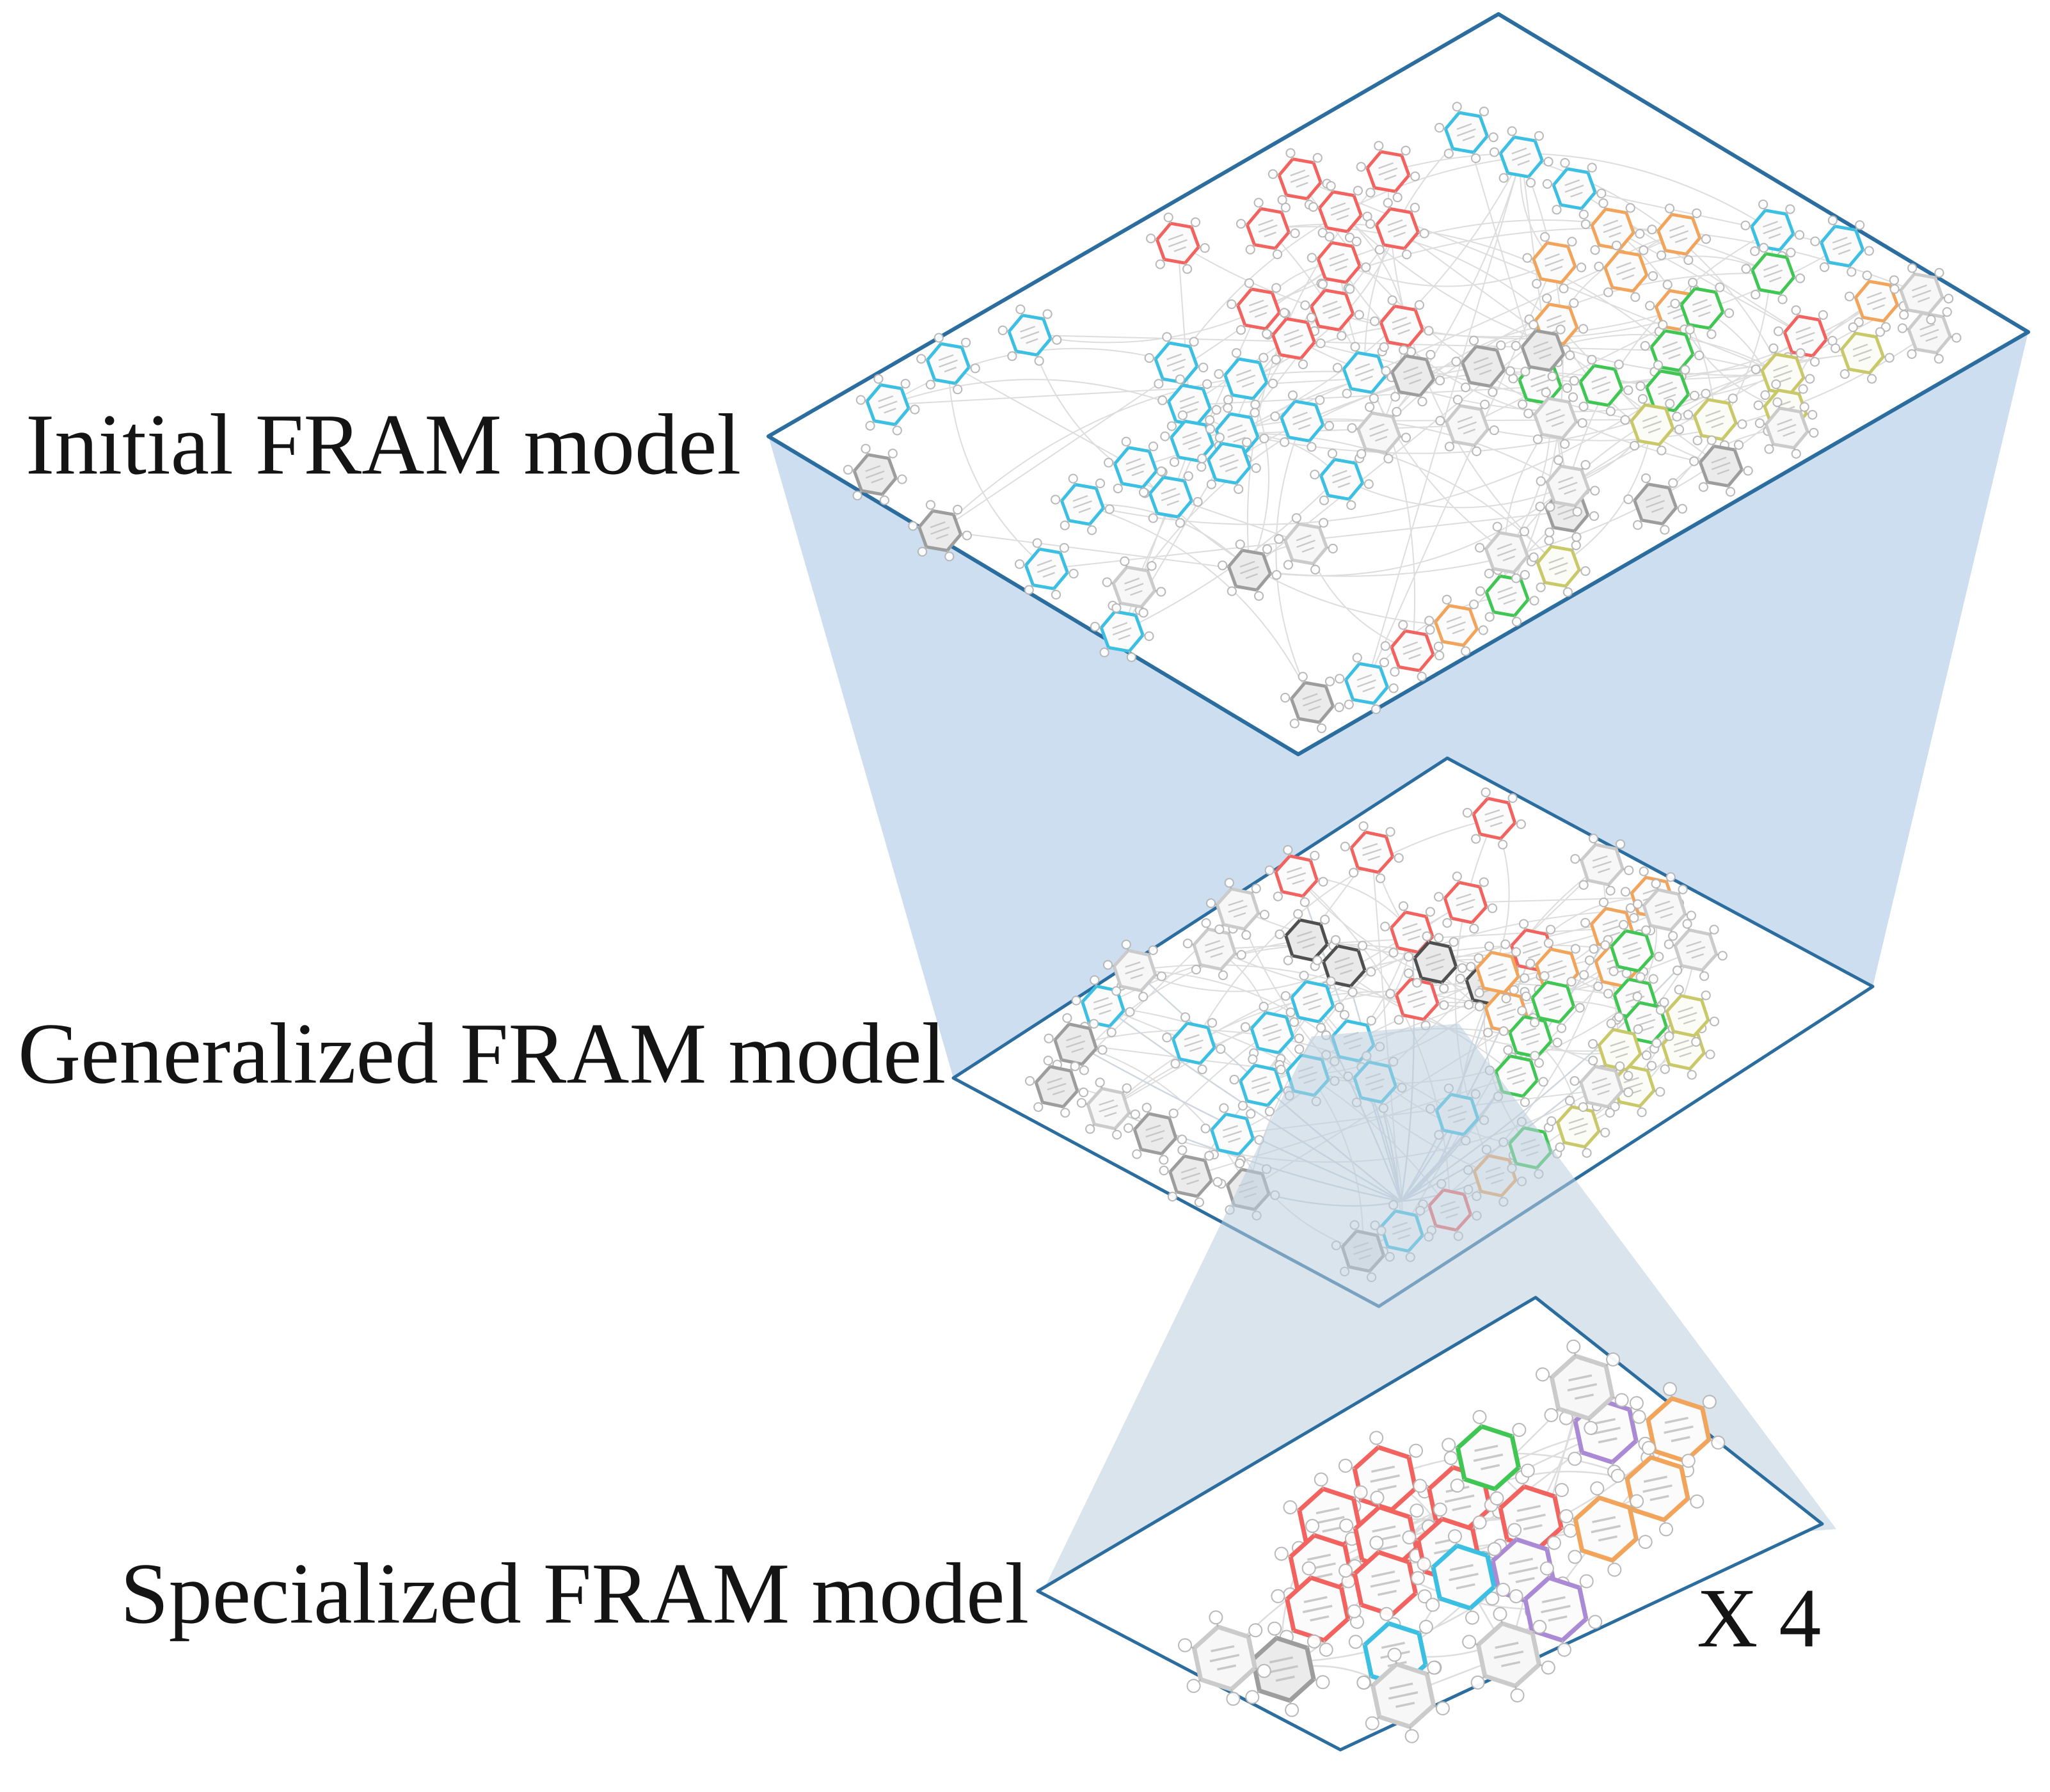 Image resolution: width=2050 pixels, height=1792 pixels. Describe the element at coordinates (574, 1594) in the screenshot. I see `label-specialized-fram-model: Specialized FRAM model` at that location.